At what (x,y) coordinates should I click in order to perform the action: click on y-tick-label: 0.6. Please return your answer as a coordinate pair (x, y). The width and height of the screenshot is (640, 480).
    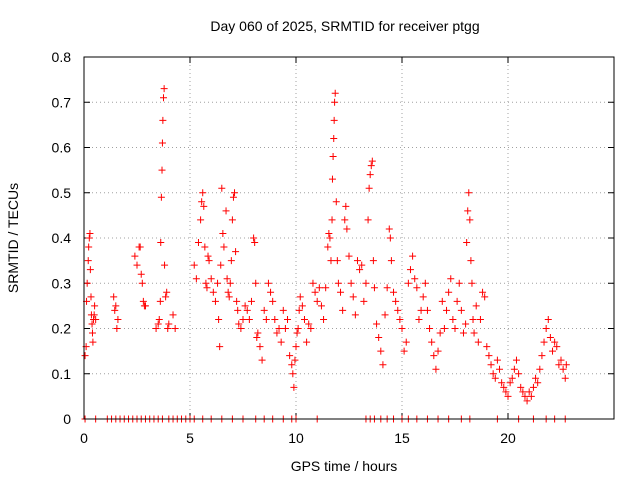
    Looking at the image, I should click on (62, 148).